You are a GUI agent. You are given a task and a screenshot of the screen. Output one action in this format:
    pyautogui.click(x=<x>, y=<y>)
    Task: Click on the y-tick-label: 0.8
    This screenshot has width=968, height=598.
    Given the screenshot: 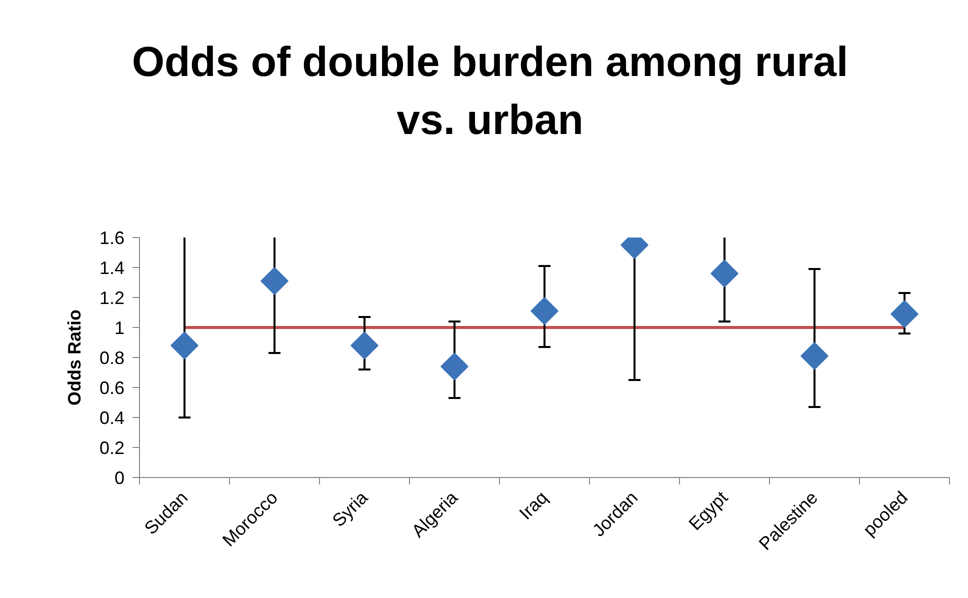 What is the action you would take?
    pyautogui.click(x=112, y=358)
    